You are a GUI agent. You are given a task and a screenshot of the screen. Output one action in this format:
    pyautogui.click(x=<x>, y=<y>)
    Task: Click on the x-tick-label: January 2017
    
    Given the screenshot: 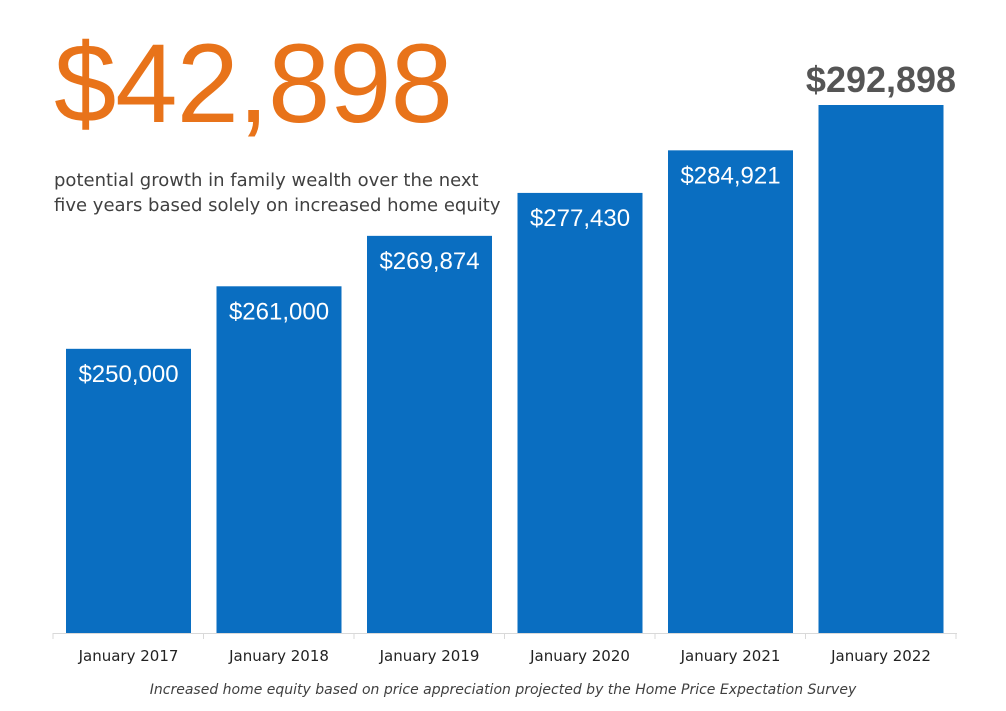 What is the action you would take?
    pyautogui.click(x=128, y=656)
    